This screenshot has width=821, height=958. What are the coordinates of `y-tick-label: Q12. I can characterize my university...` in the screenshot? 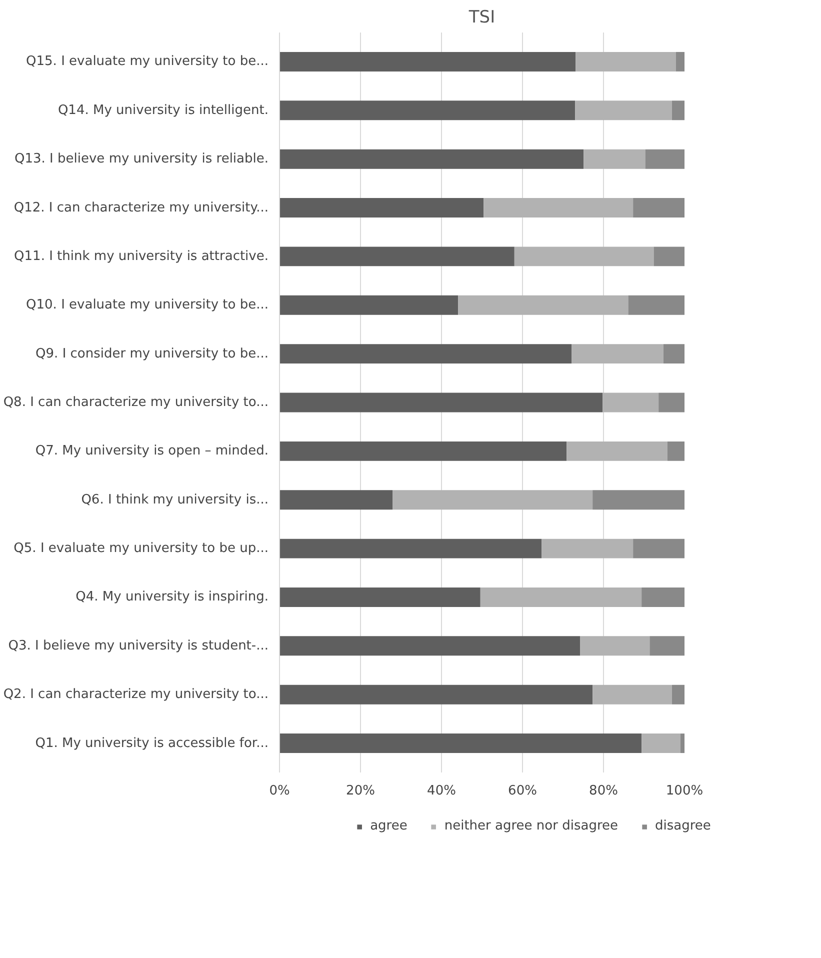 It's located at (141, 208).